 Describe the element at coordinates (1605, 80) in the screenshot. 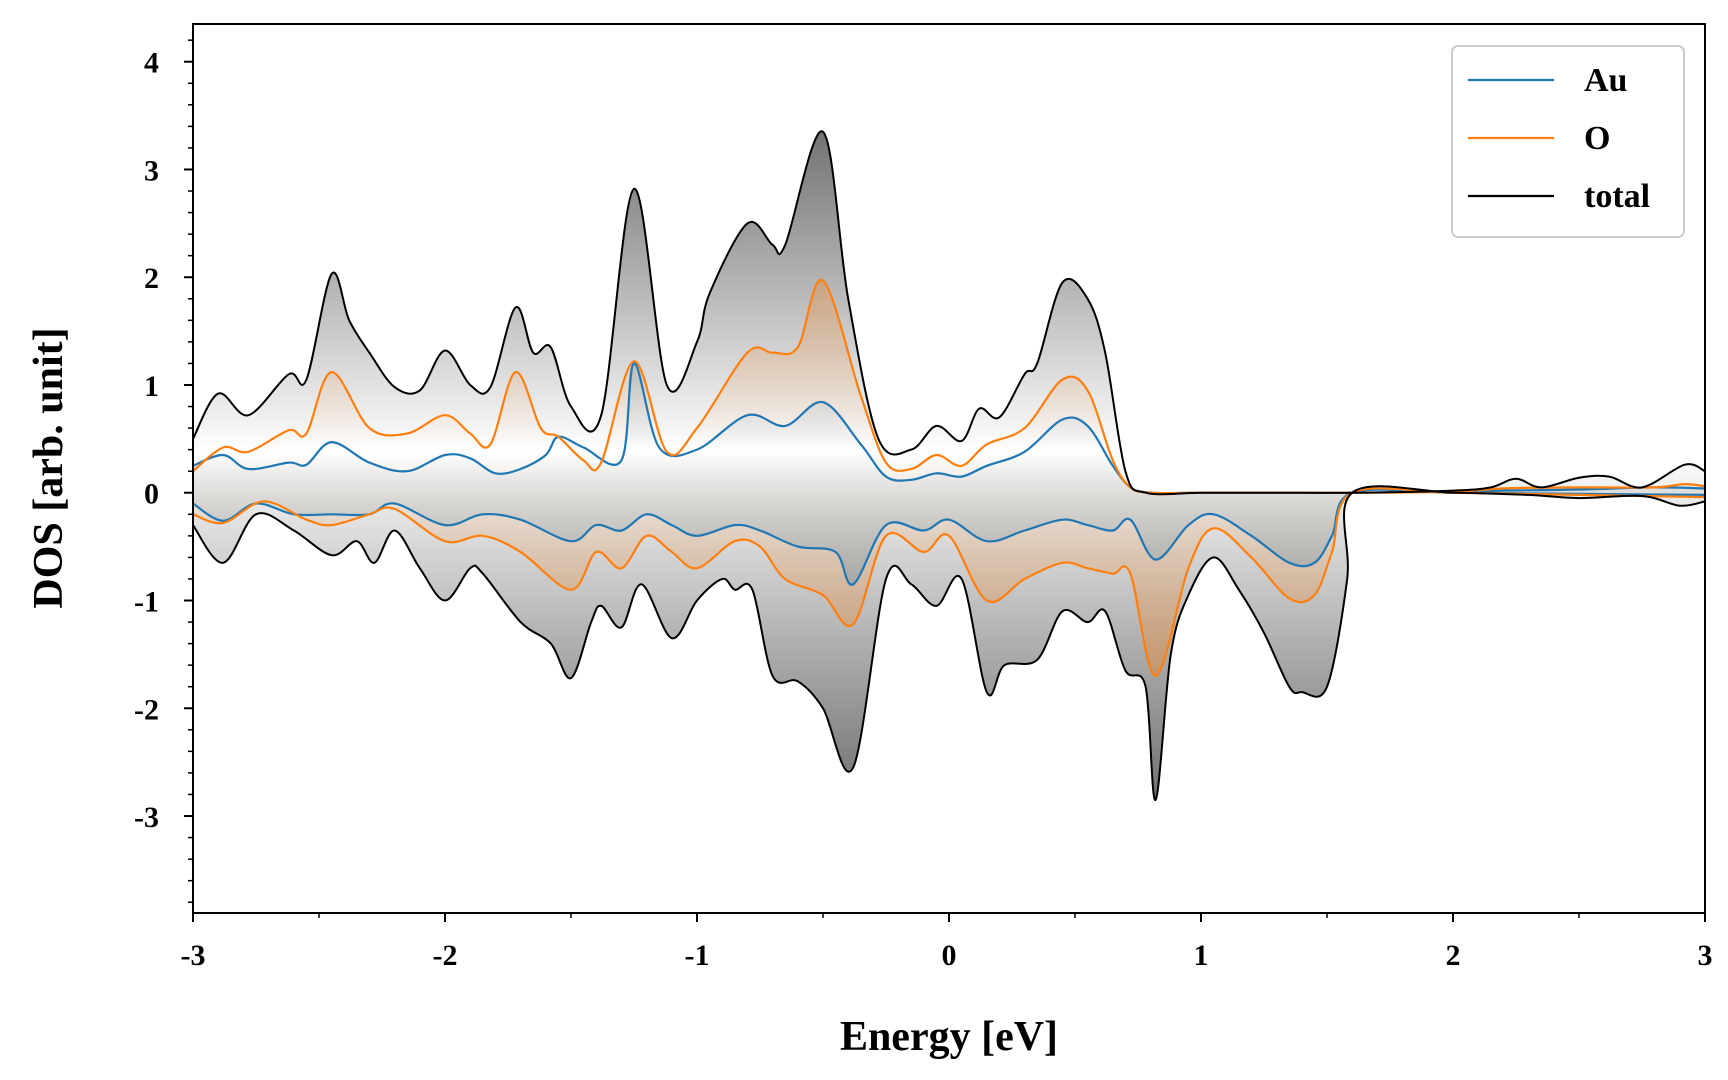

I see `legend-label-au: Au` at that location.